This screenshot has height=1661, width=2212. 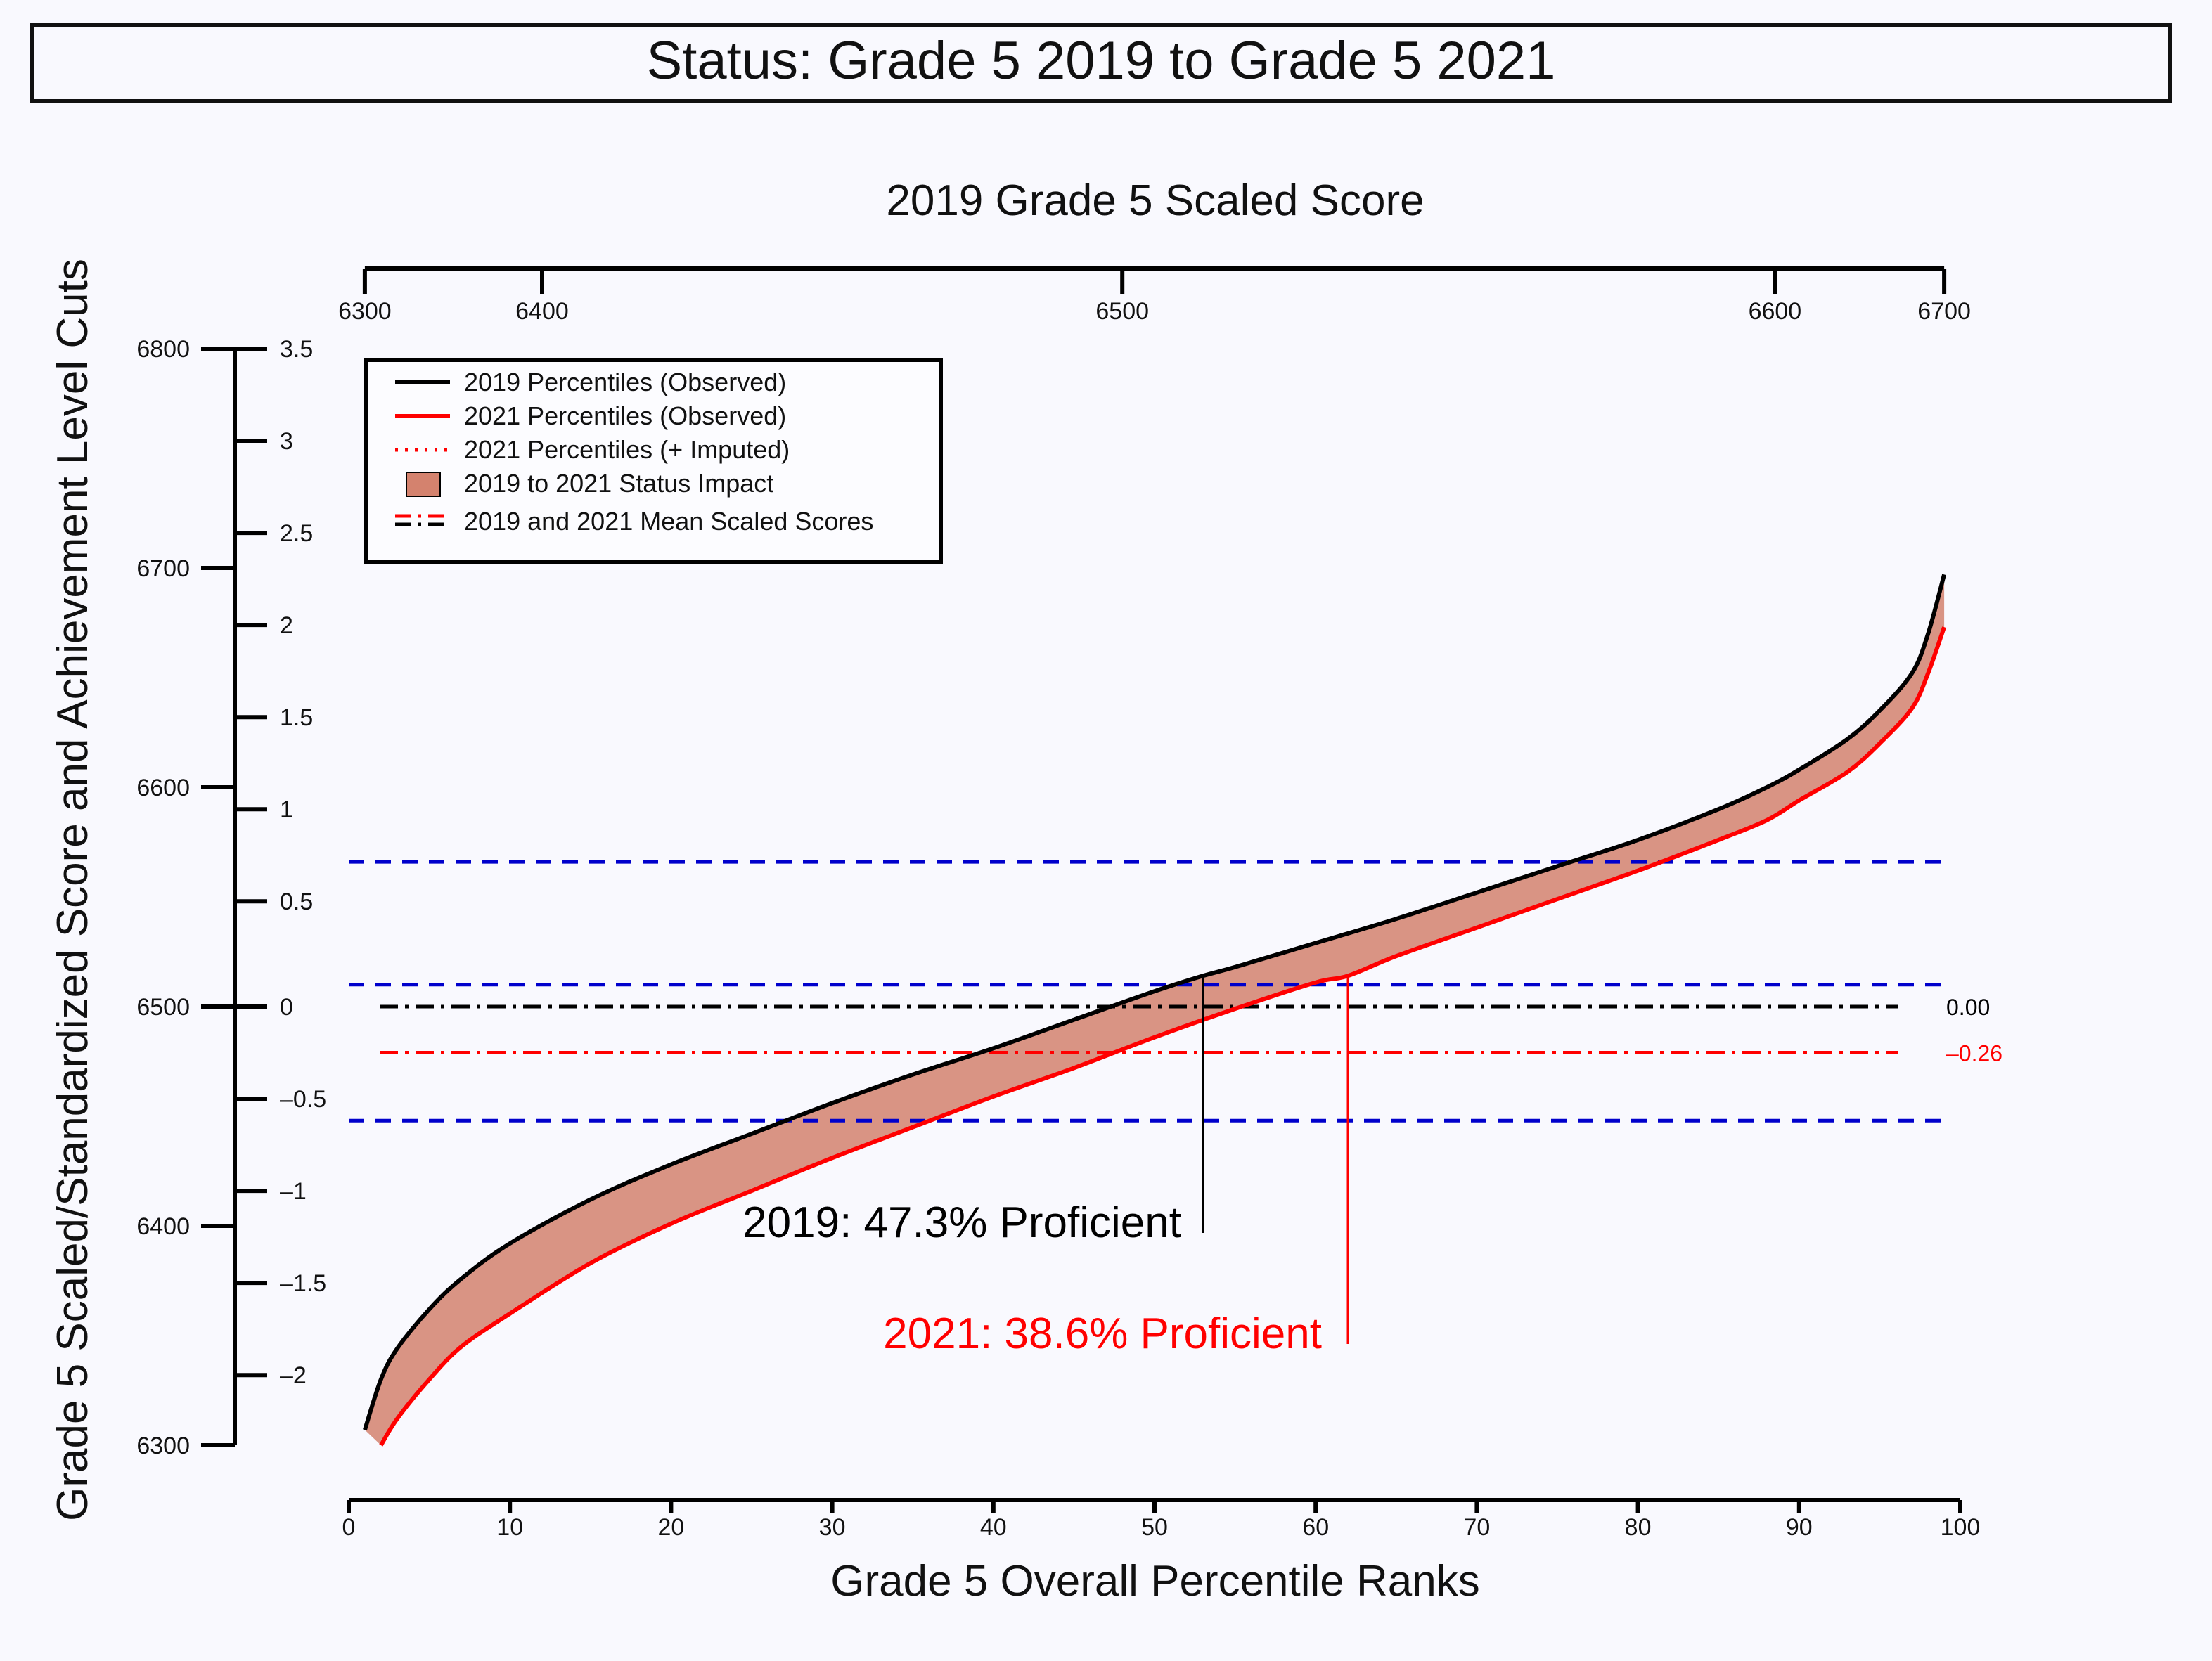 What do you see at coordinates (423, 484) in the screenshot?
I see `legend-swatch` at bounding box center [423, 484].